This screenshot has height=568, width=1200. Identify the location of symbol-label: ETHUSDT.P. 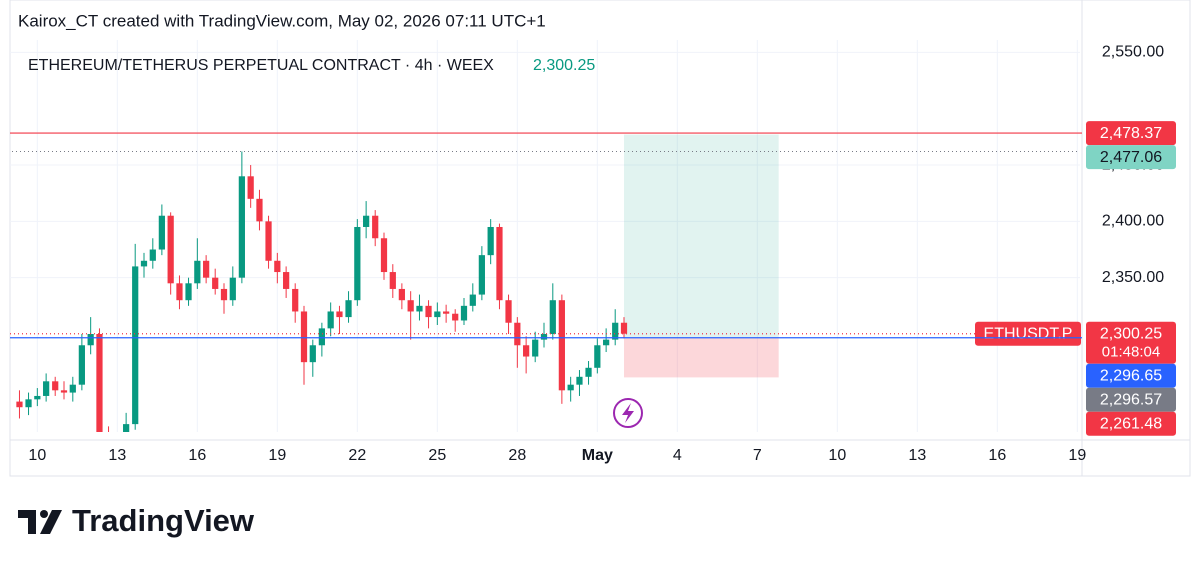
(1028, 333).